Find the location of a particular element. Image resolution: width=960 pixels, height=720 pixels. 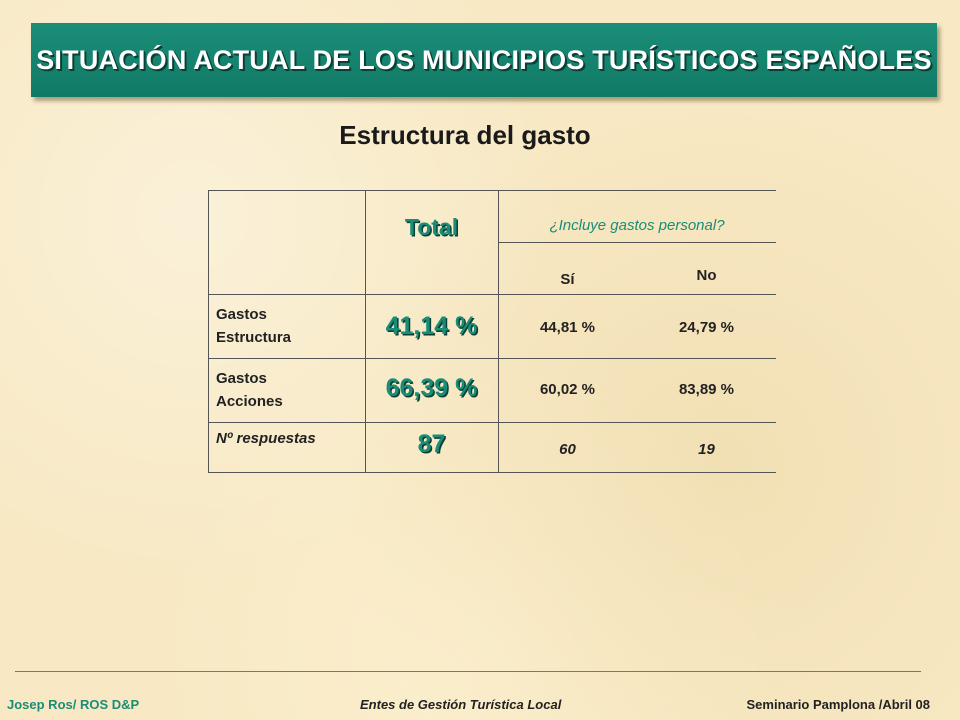

table-rule-row1 is located at coordinates (492, 358).